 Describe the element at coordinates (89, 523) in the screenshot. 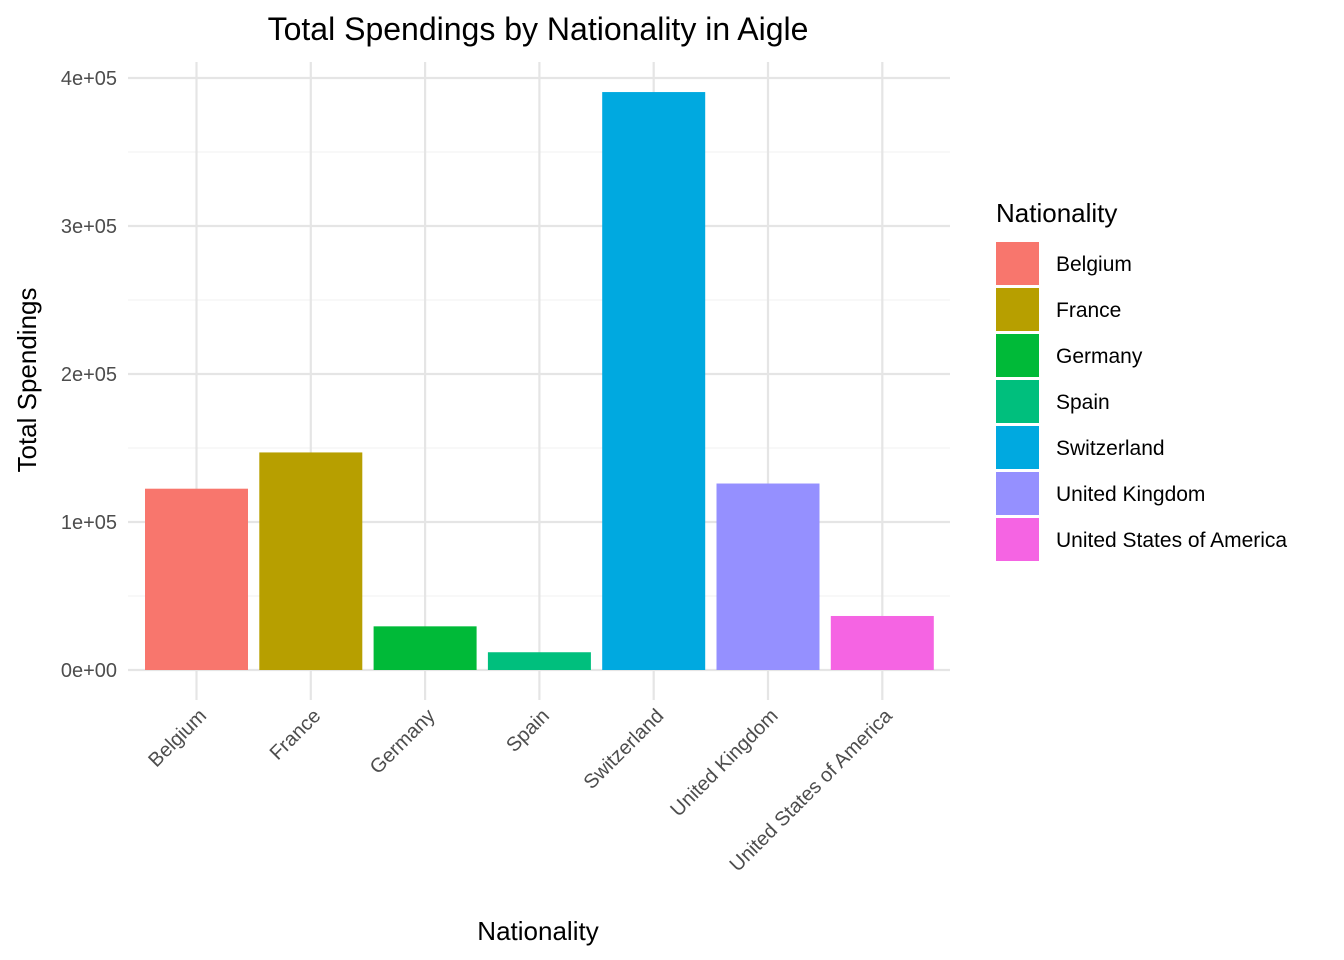

I see `y-tick-label: 1e+05` at that location.